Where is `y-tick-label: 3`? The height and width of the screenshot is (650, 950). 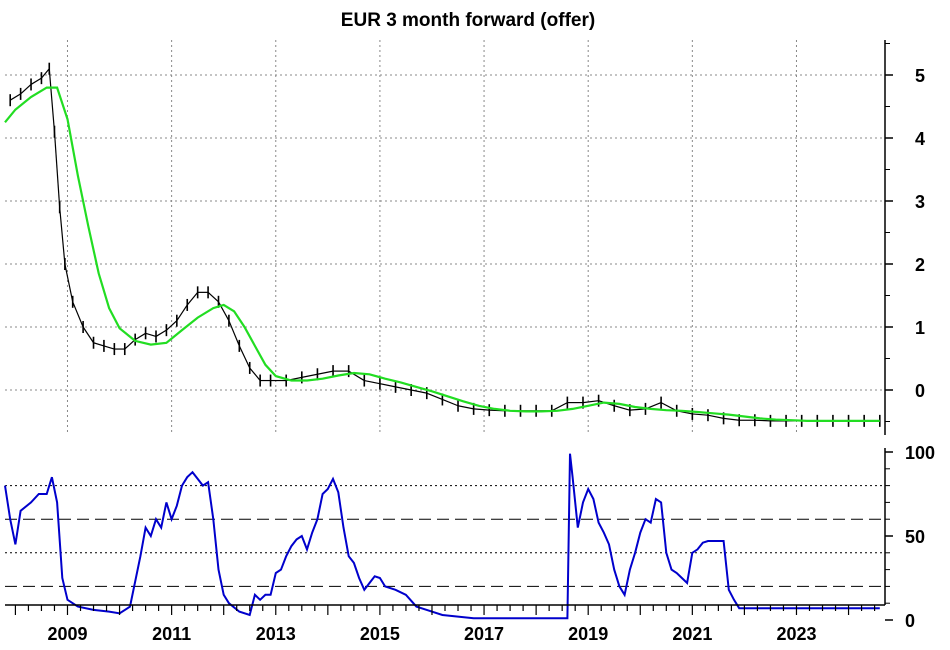
y-tick-label: 3 is located at coordinates (920, 202).